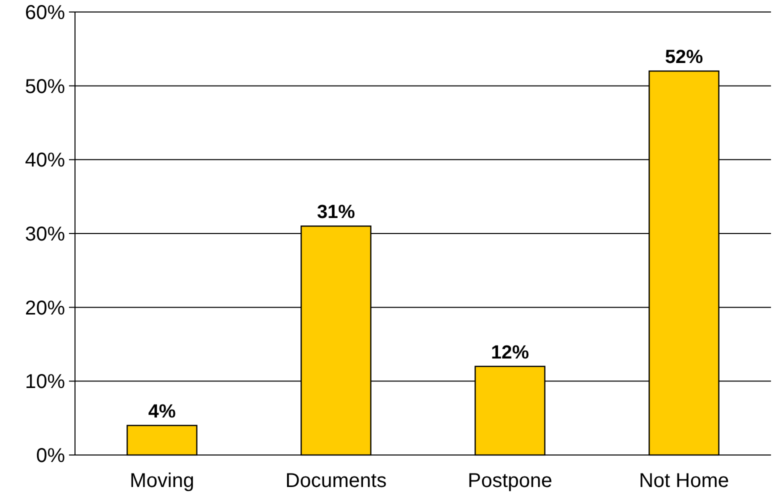  Describe the element at coordinates (45, 87) in the screenshot. I see `y-tick-label: 50%` at that location.